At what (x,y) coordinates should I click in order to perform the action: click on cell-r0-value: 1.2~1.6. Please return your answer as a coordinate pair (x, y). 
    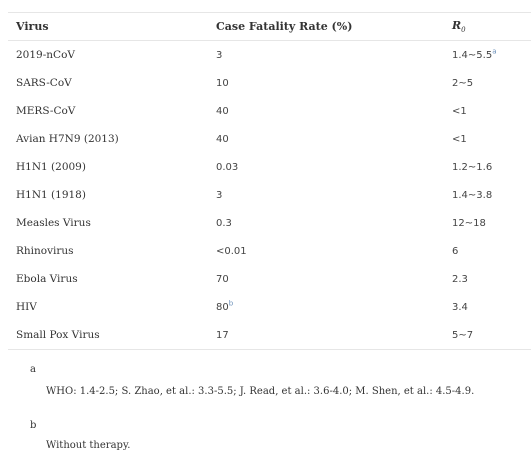
    Looking at the image, I should click on (472, 167).